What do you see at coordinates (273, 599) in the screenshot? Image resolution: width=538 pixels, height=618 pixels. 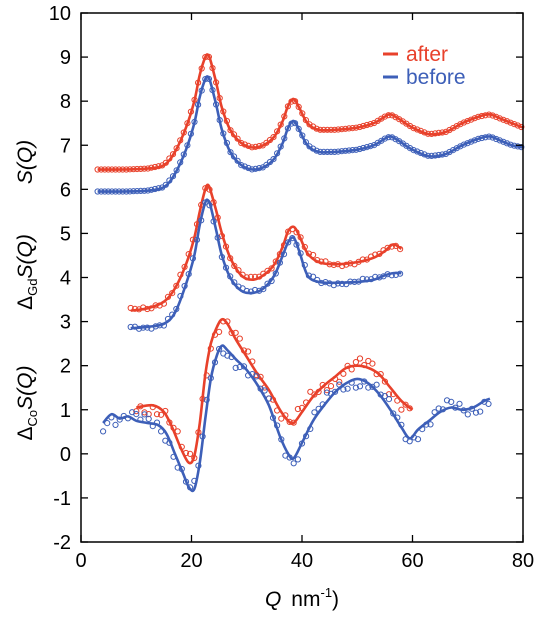 I see `x-axis-var: Q` at bounding box center [273, 599].